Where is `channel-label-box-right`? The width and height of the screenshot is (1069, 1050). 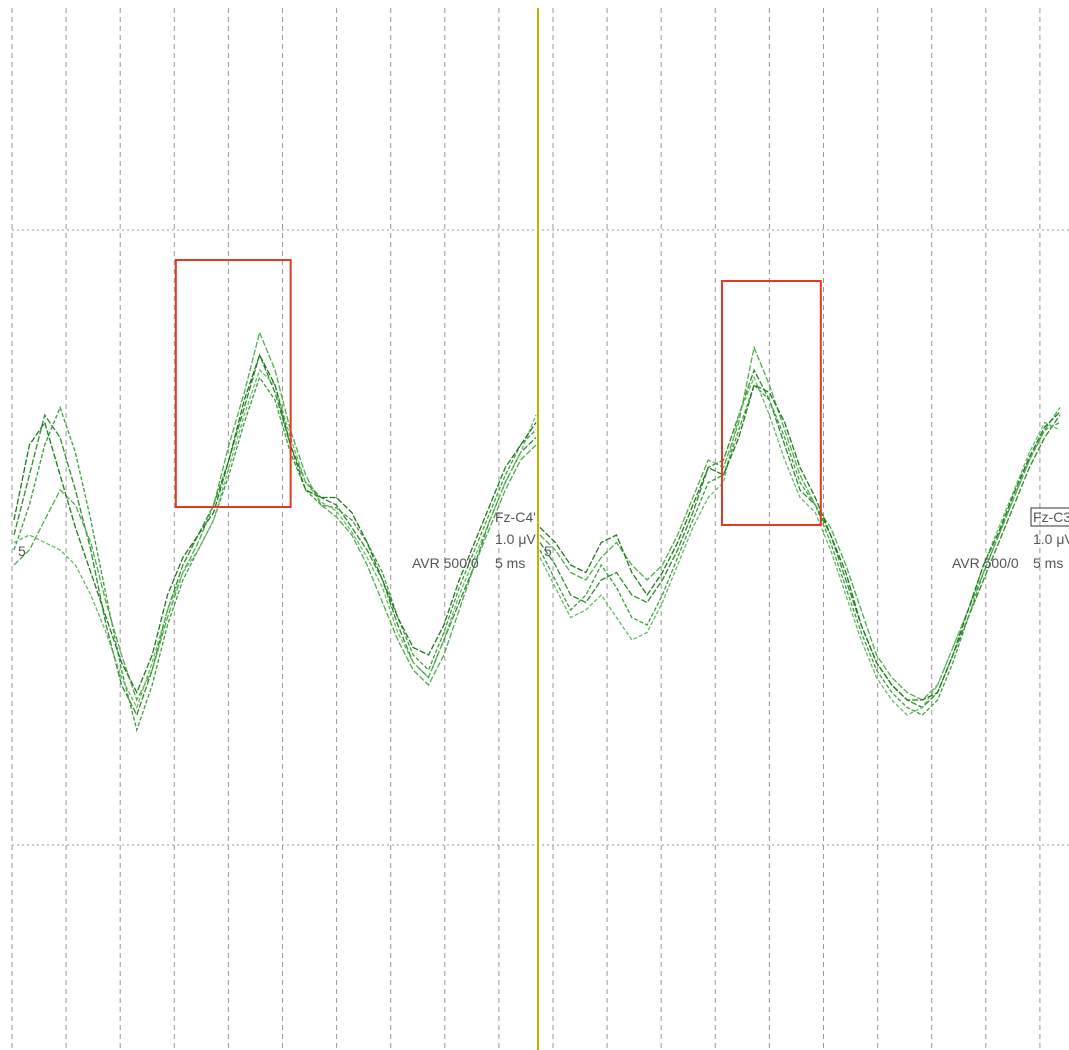
channel-label-box-right is located at coordinates (1049, 517).